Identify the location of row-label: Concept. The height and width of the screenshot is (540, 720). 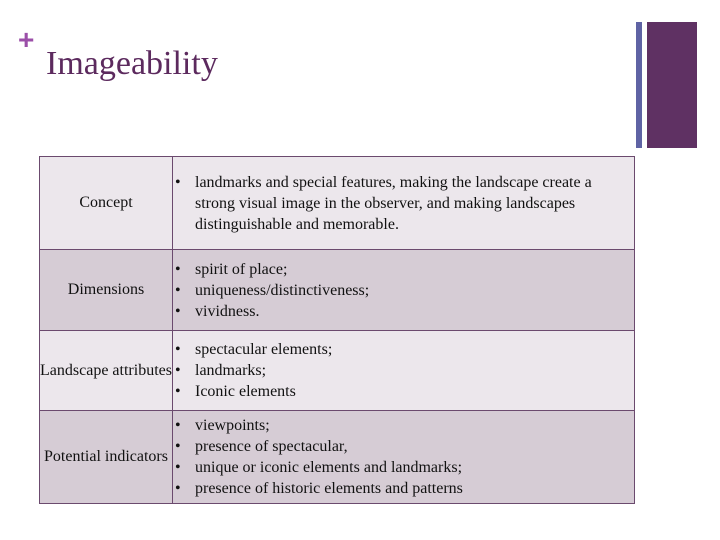
(106, 203).